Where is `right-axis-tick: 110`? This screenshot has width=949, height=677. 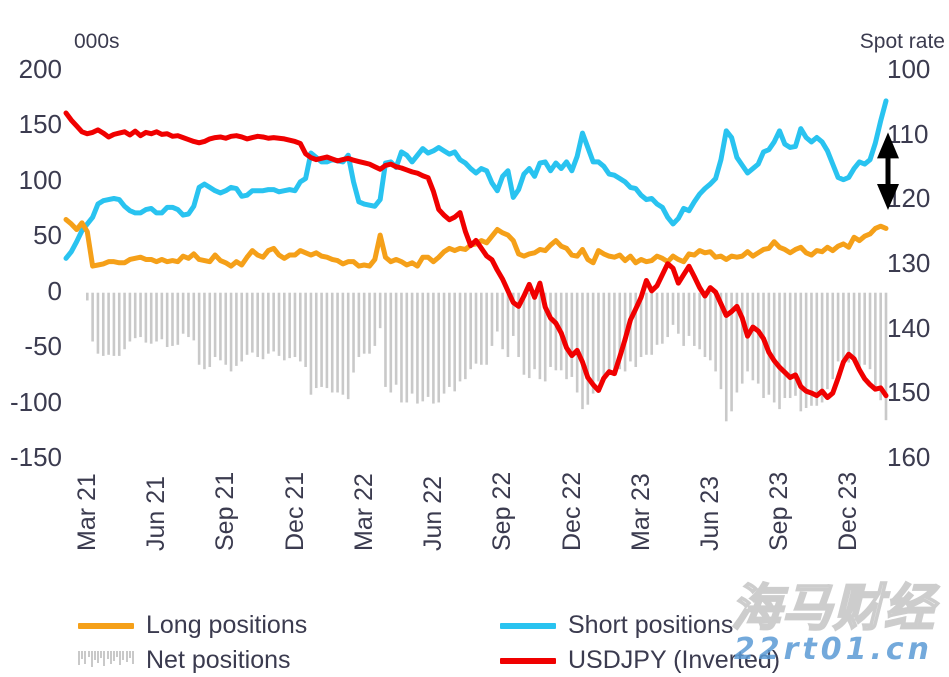 right-axis-tick: 110 is located at coordinates (908, 133).